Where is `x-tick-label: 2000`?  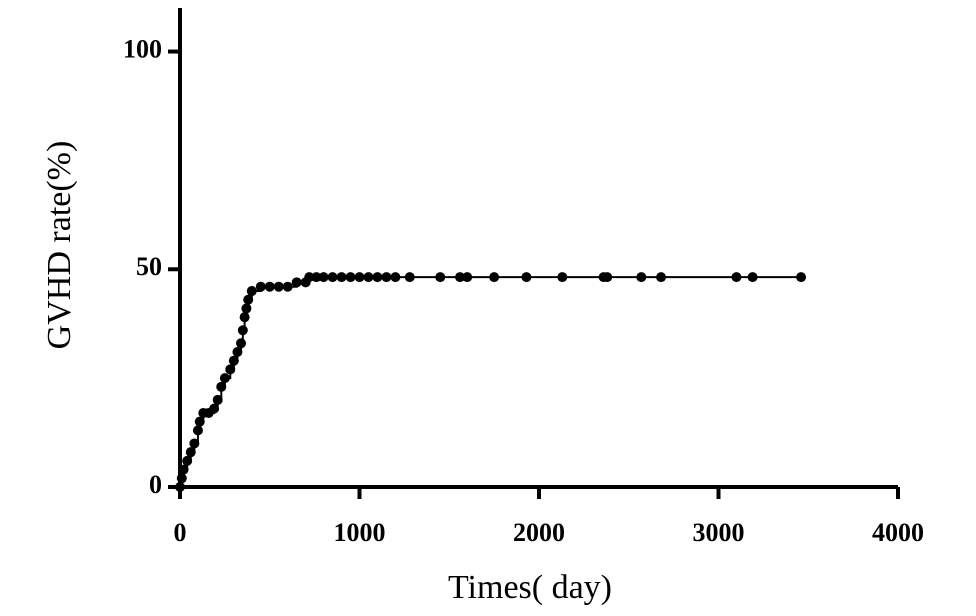
x-tick-label: 2000 is located at coordinates (539, 532).